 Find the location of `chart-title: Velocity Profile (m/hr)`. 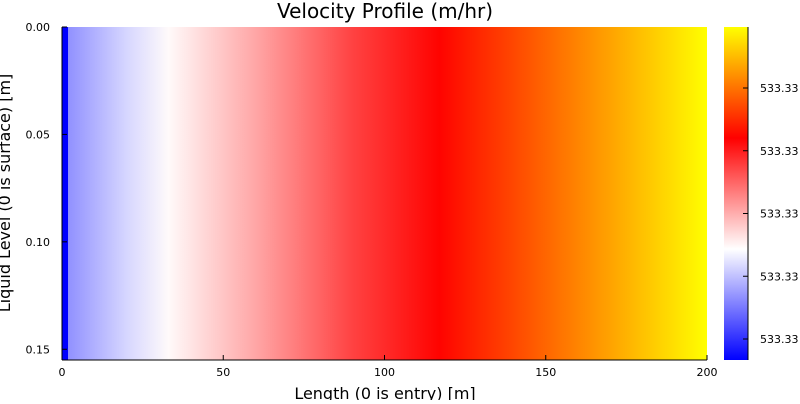

chart-title: Velocity Profile (m/hr) is located at coordinates (385, 11).